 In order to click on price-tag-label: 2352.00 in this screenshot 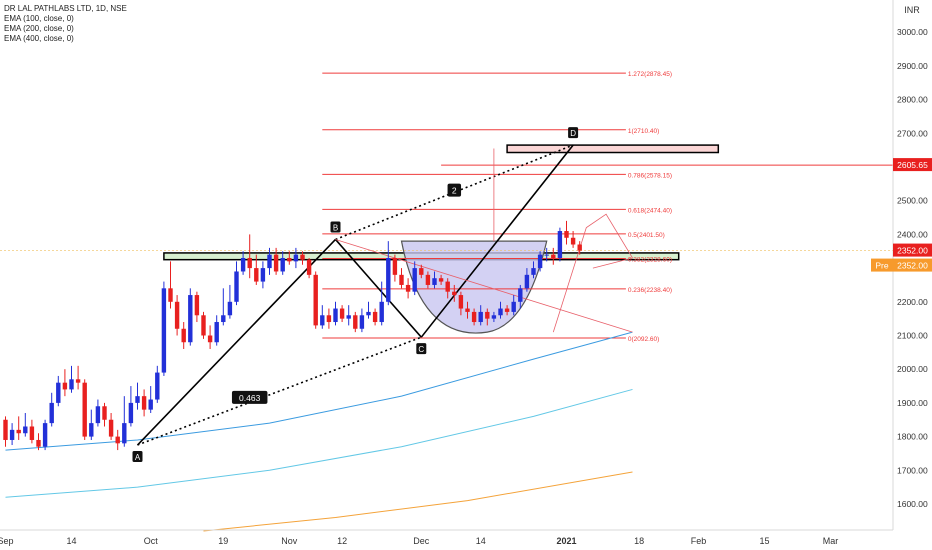, I will do `click(912, 251)`.